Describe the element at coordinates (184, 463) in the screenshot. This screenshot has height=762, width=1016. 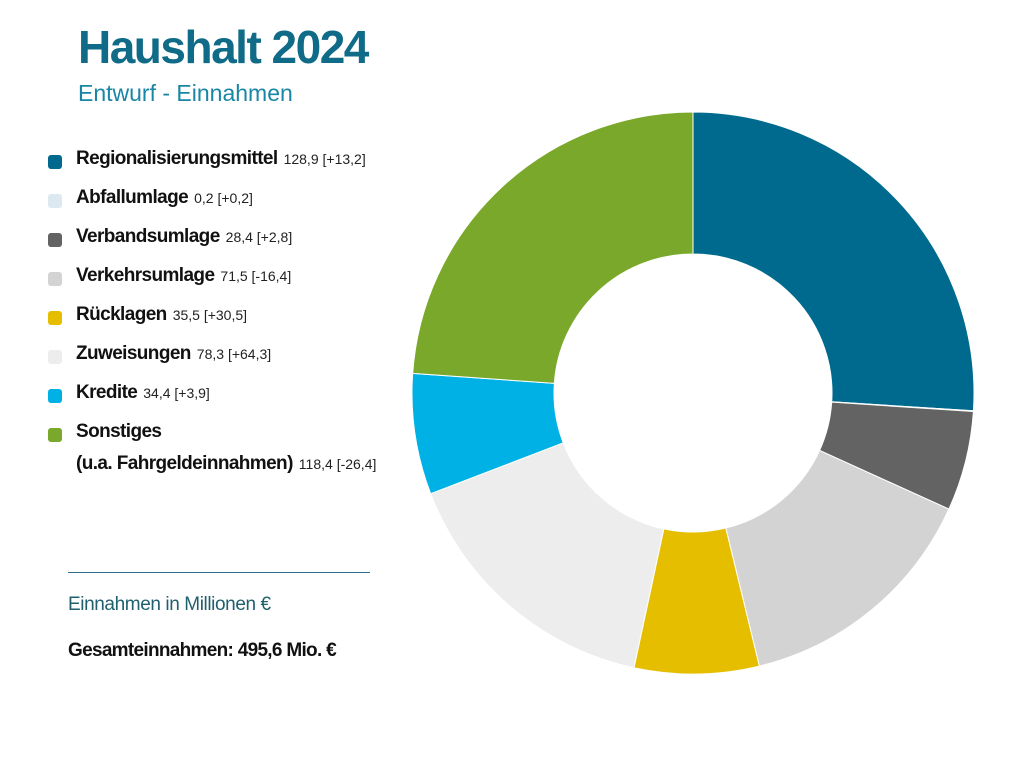
I see `legend-label-sub: (u.a. Fahrgeldeinnahmen)` at that location.